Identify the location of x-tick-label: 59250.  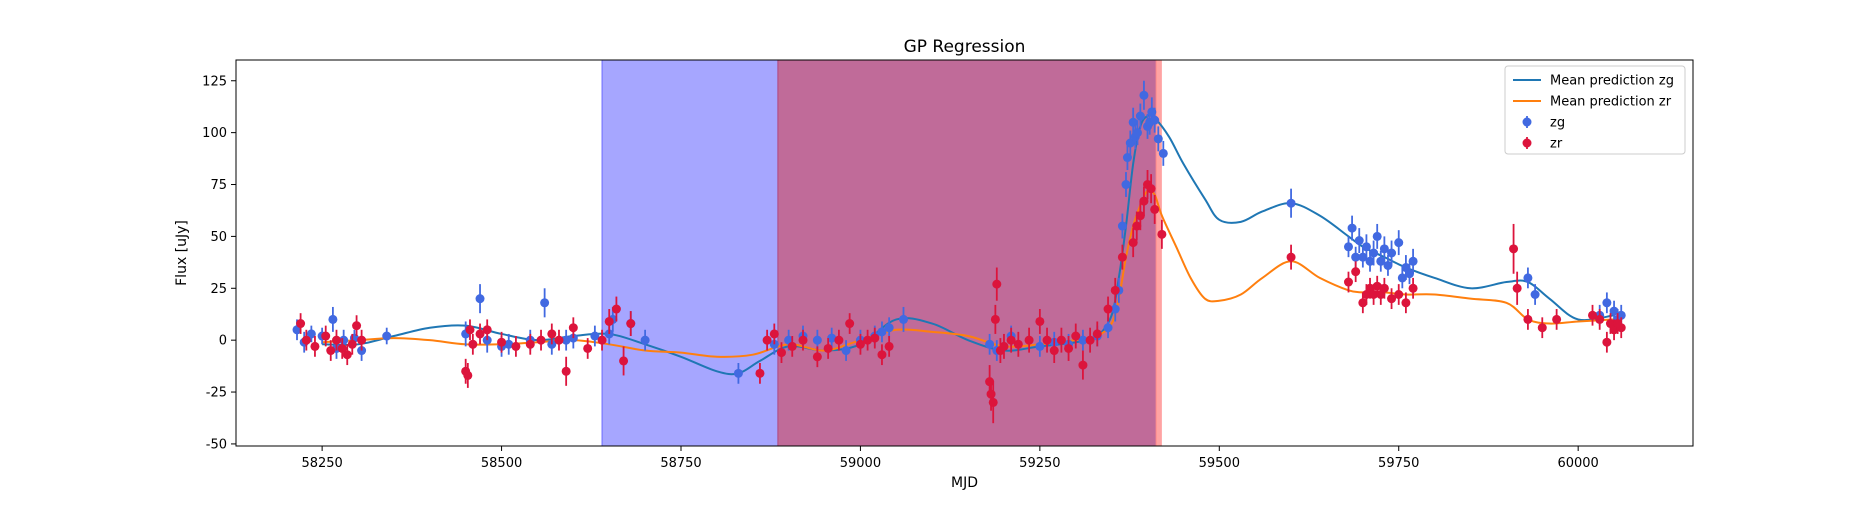
(1039, 463).